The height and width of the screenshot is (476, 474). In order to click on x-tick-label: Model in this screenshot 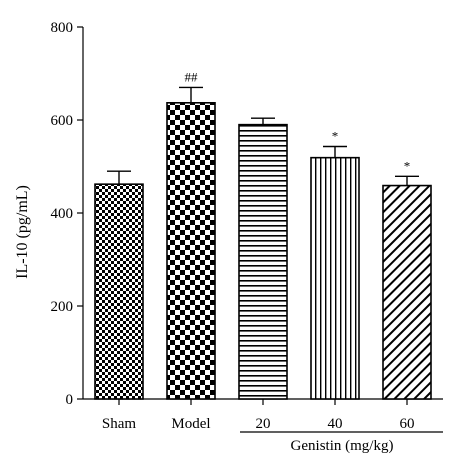, I will do `click(190, 424)`.